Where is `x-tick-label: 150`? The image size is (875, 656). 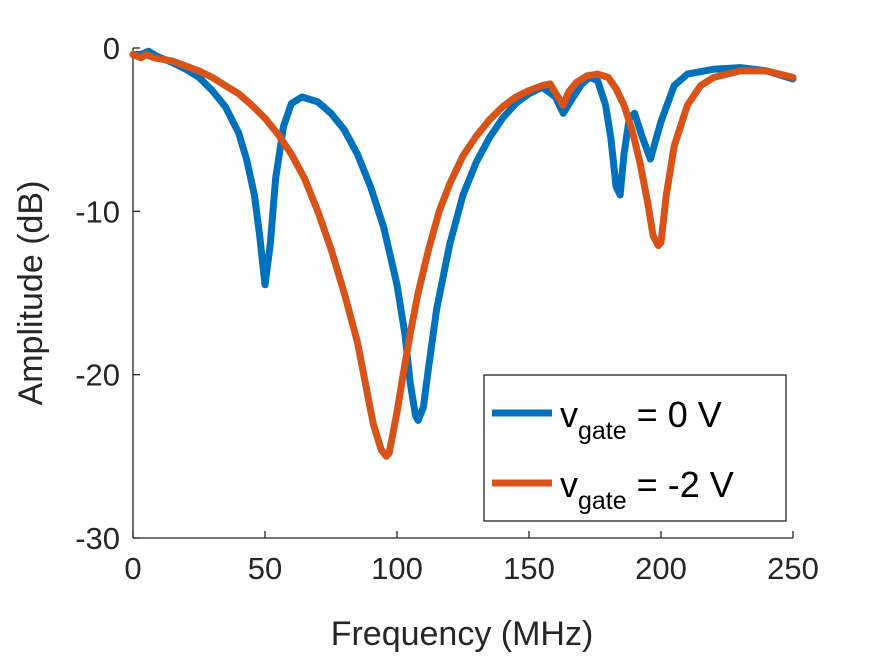
x-tick-label: 150 is located at coordinates (529, 568).